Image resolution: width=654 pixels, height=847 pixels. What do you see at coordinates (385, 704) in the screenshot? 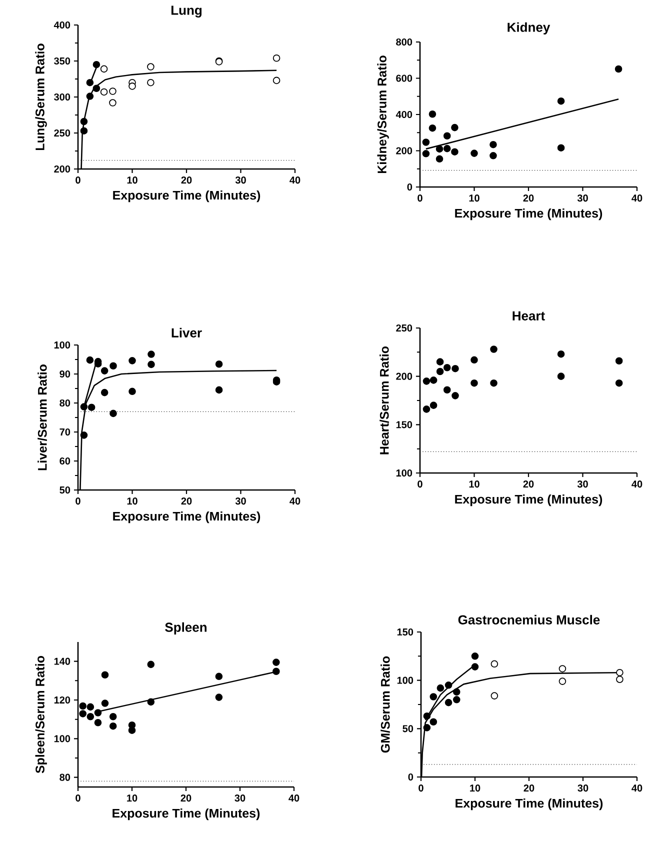
I see `y-axis-title: GM/Serum Ratio` at bounding box center [385, 704].